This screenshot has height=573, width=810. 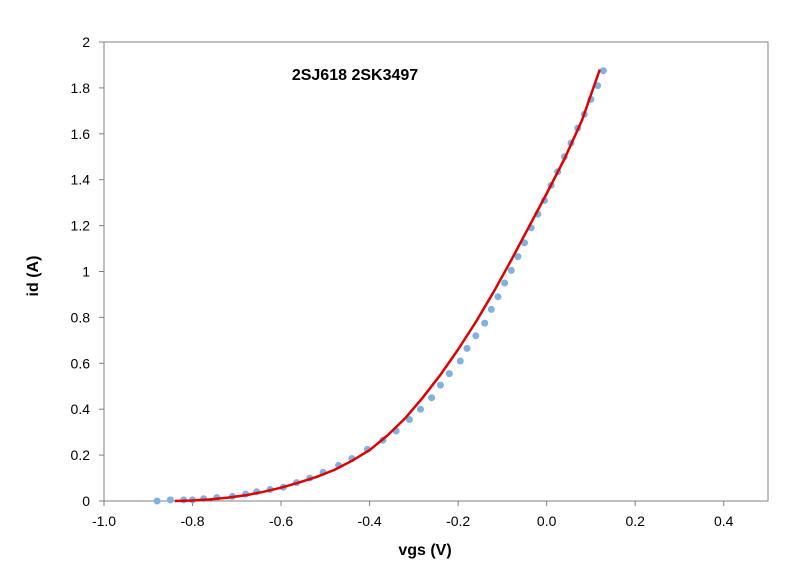 What do you see at coordinates (86, 501) in the screenshot?
I see `y-tick-label: 0` at bounding box center [86, 501].